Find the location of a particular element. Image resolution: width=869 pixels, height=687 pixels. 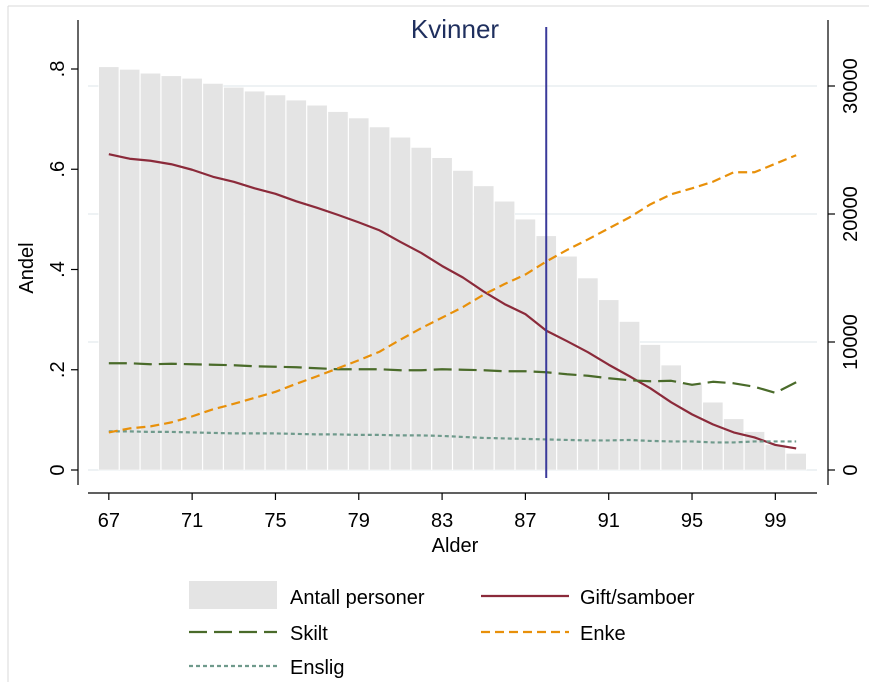

x-tick-label: 87 is located at coordinates (525, 521).